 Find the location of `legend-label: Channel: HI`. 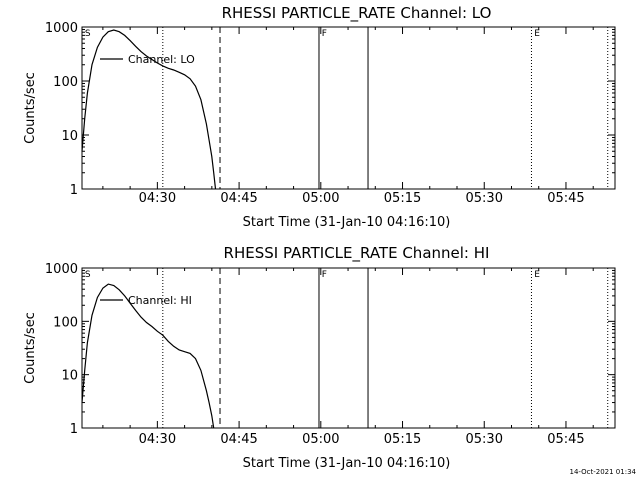

legend-label: Channel: HI is located at coordinates (160, 300).